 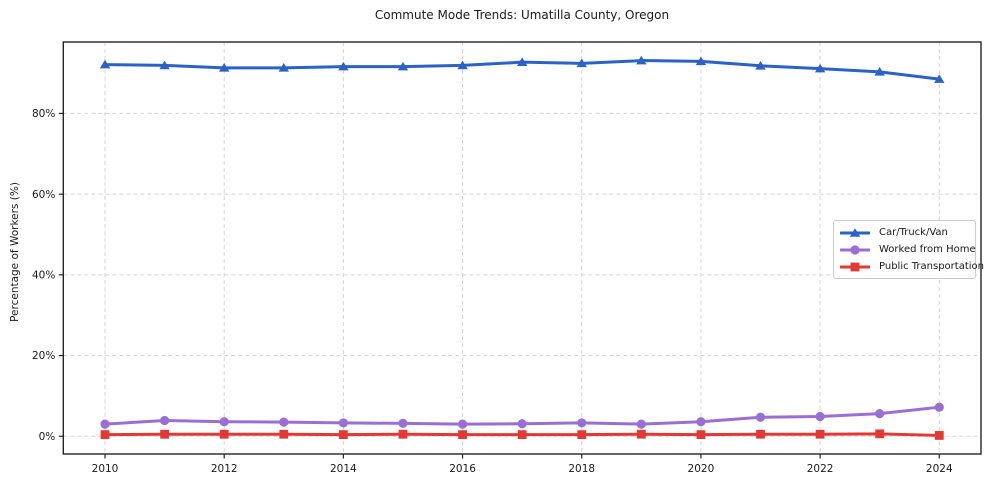 What do you see at coordinates (581, 469) in the screenshot?
I see `x-tick-label: 2018` at bounding box center [581, 469].